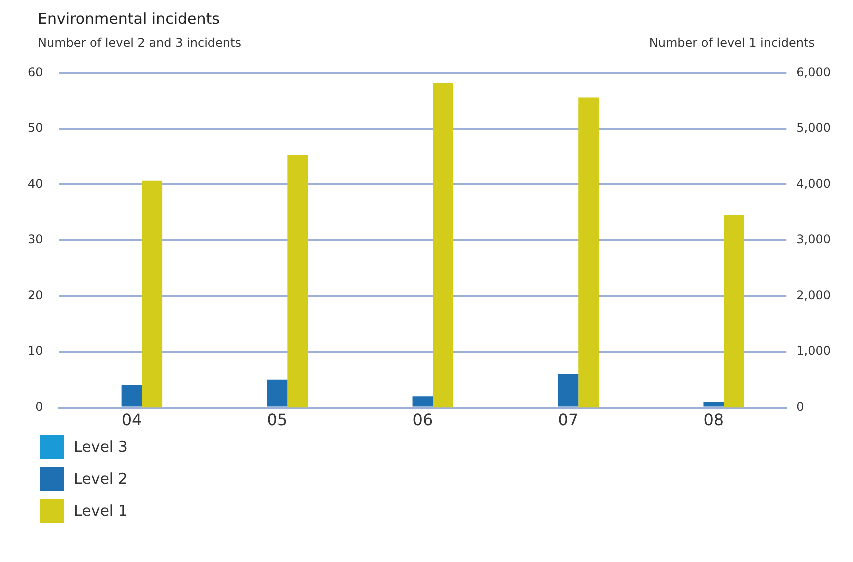 This screenshot has height=562, width=853. What do you see at coordinates (36, 351) in the screenshot?
I see `y-tick-label: 10` at bounding box center [36, 351].